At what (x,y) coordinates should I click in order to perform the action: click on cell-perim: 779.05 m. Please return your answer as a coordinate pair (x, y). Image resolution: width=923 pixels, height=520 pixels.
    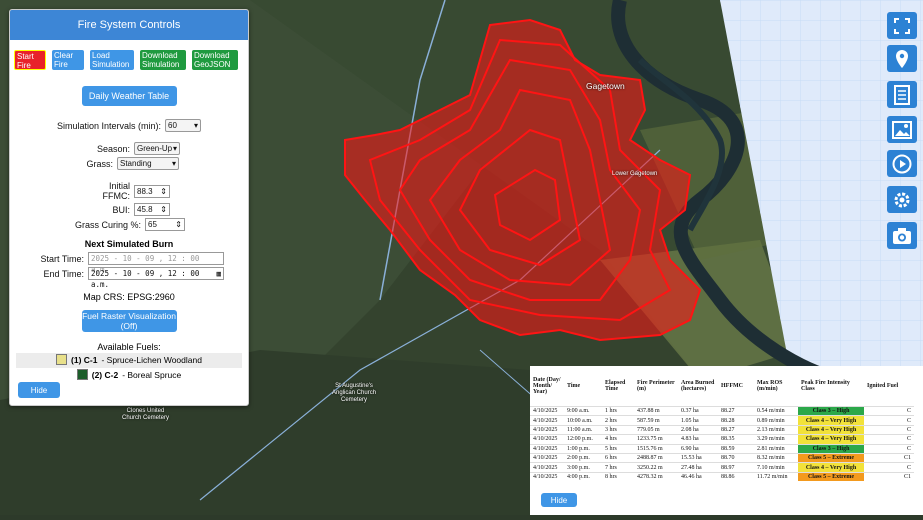
    Looking at the image, I should click on (656, 429).